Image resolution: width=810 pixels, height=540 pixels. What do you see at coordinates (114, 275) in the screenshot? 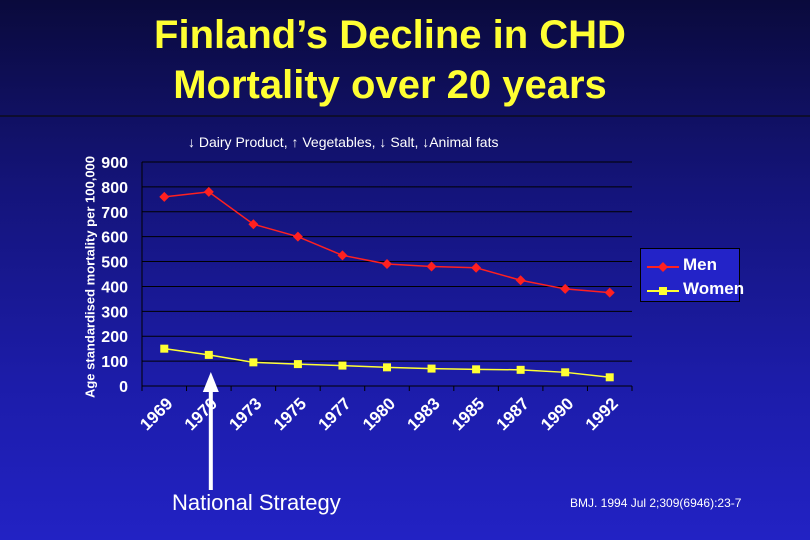
I see `y-tick-labels: 0 100 200 300 400 500 600 700 800 900` at bounding box center [114, 275].